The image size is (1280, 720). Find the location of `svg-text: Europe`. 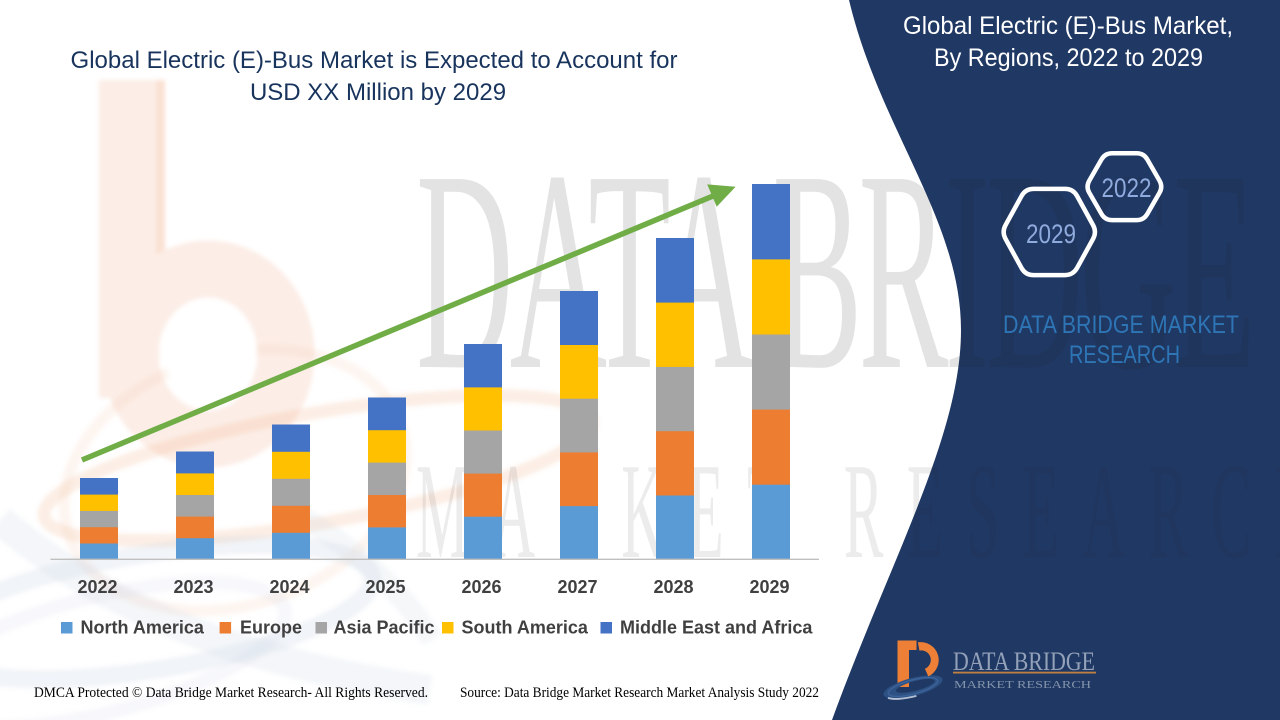

svg-text: Europe is located at coordinates (271, 628).